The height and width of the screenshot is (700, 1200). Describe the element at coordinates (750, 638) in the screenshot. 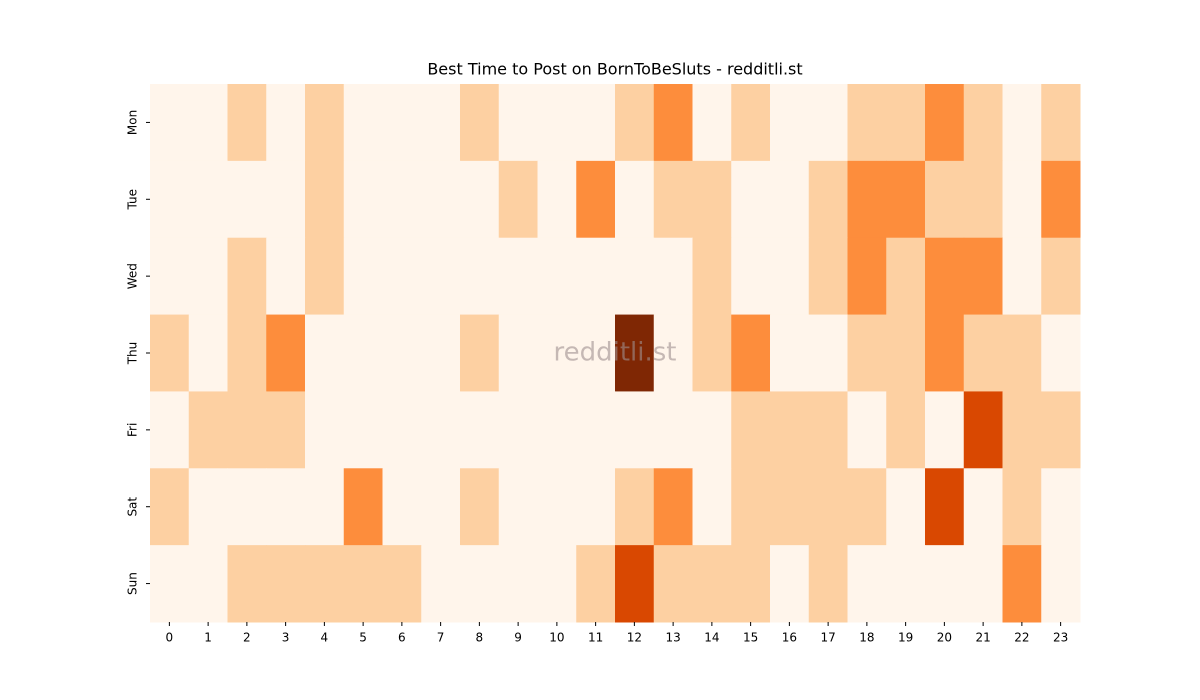

I see `x-tick-label: 15` at that location.